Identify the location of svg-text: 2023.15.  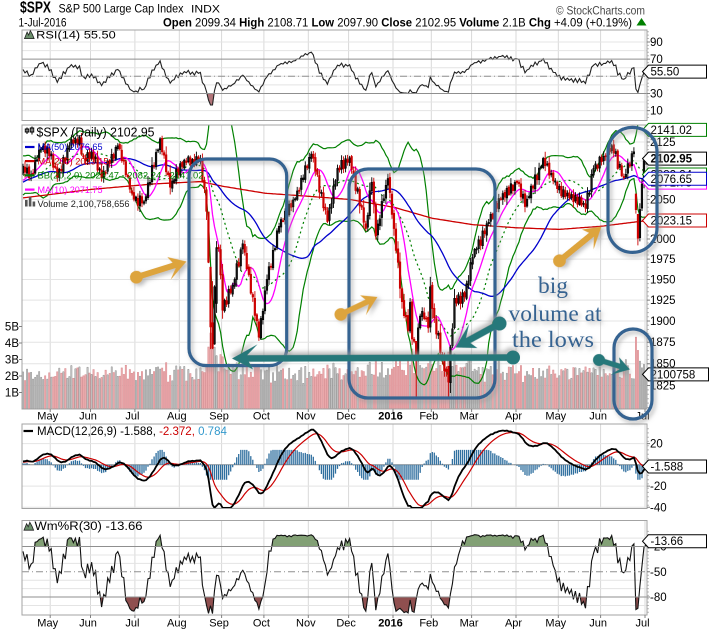
(672, 222).